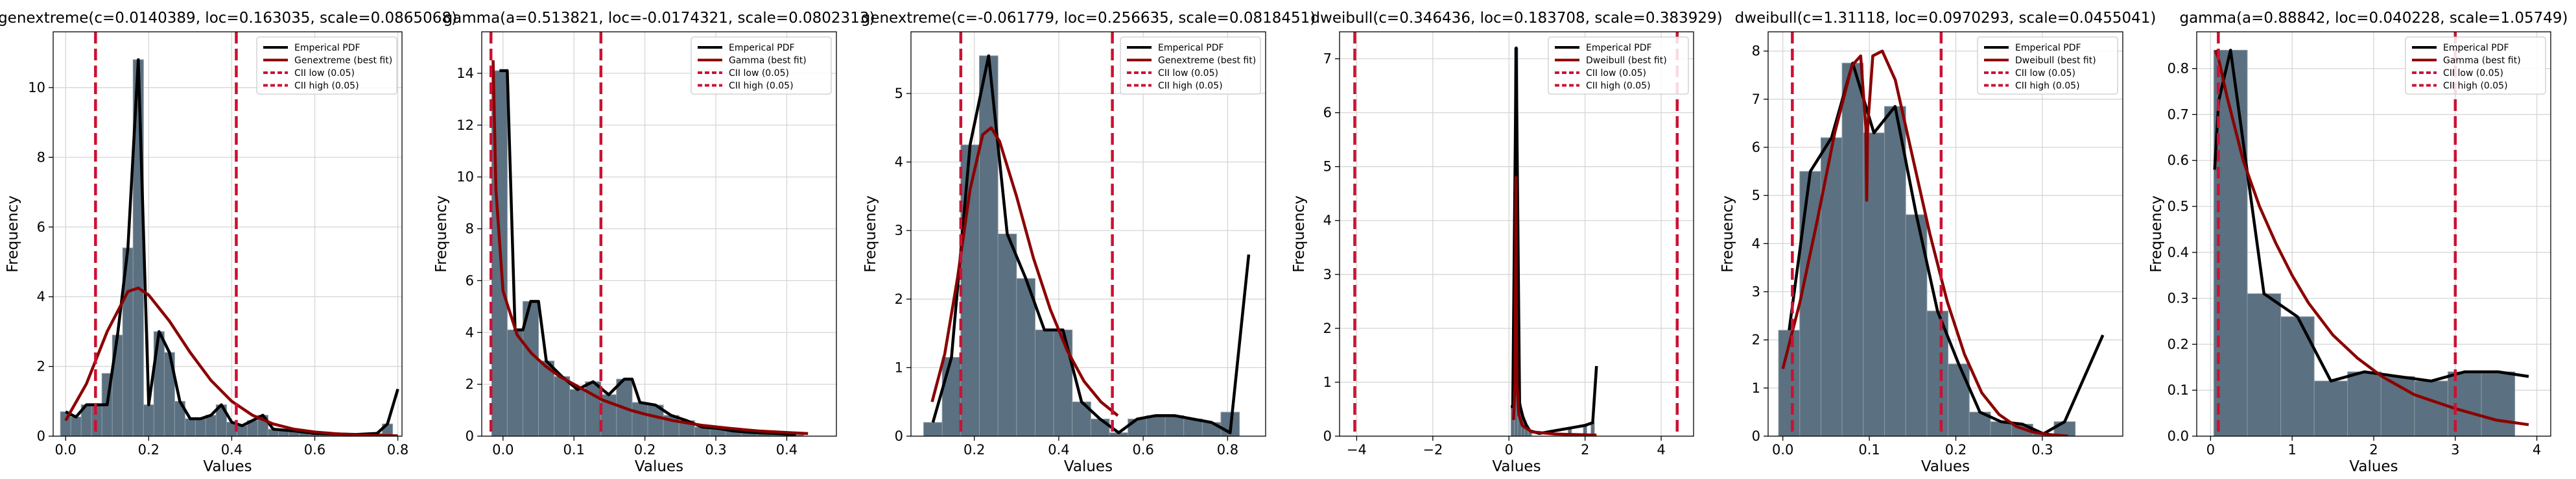  What do you see at coordinates (1207, 61) in the screenshot?
I see `legend-entry: Genextreme (best fit)` at bounding box center [1207, 61].